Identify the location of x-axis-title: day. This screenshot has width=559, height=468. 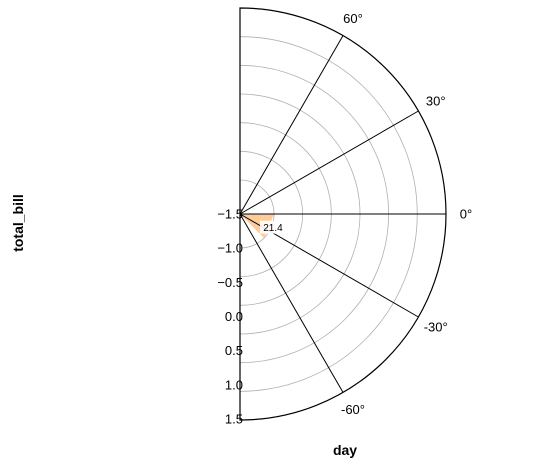
(345, 450).